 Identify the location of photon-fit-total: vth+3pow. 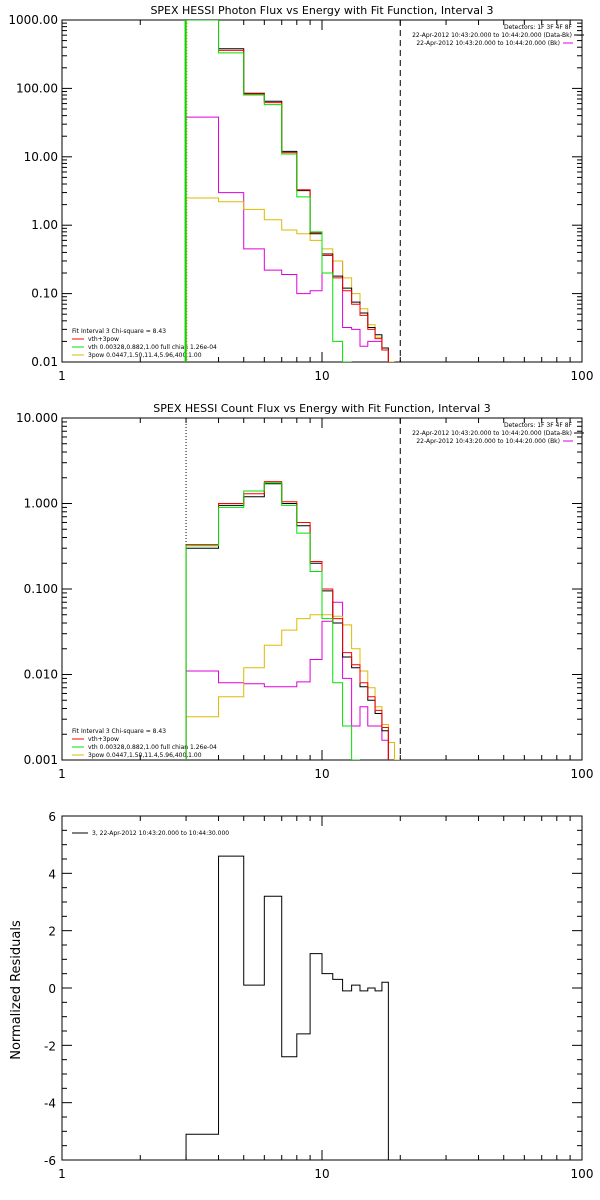
(103, 339).